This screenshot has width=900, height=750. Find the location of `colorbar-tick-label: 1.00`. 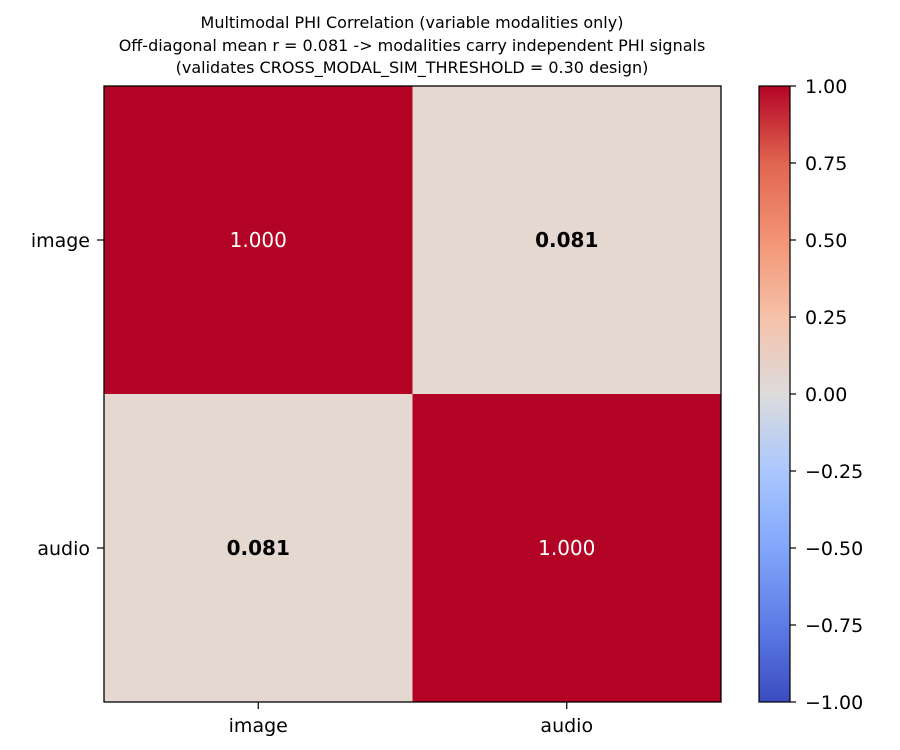

colorbar-tick-label: 1.00 is located at coordinates (826, 87).